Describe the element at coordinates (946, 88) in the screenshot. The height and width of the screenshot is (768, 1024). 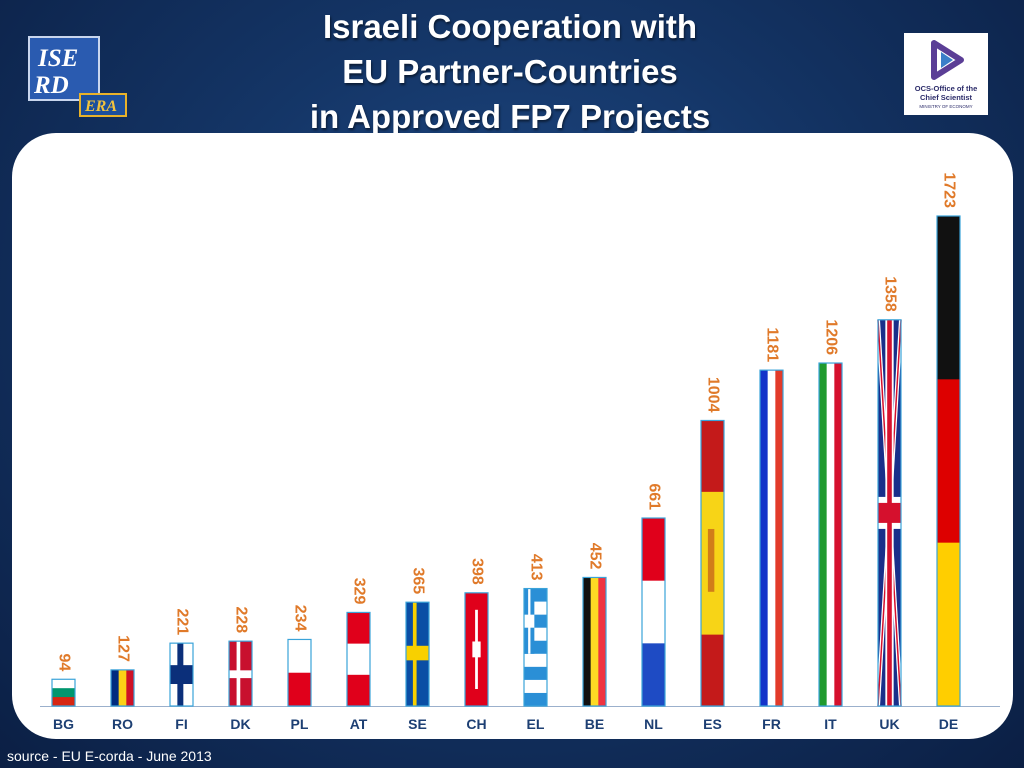
I see `ocs-logo-line-1: OCS-Office of the` at that location.